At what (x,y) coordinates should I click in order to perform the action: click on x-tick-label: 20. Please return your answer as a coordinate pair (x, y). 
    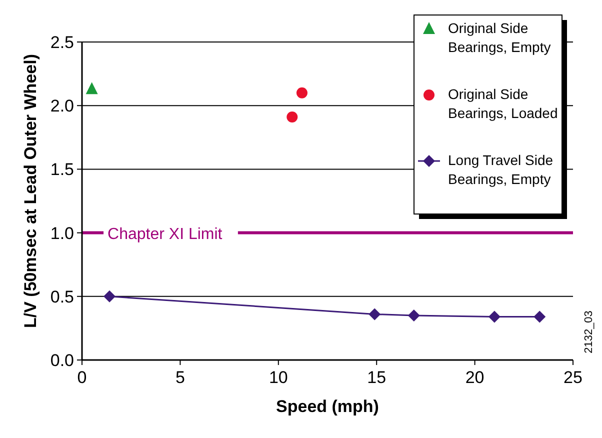
    Looking at the image, I should click on (474, 377).